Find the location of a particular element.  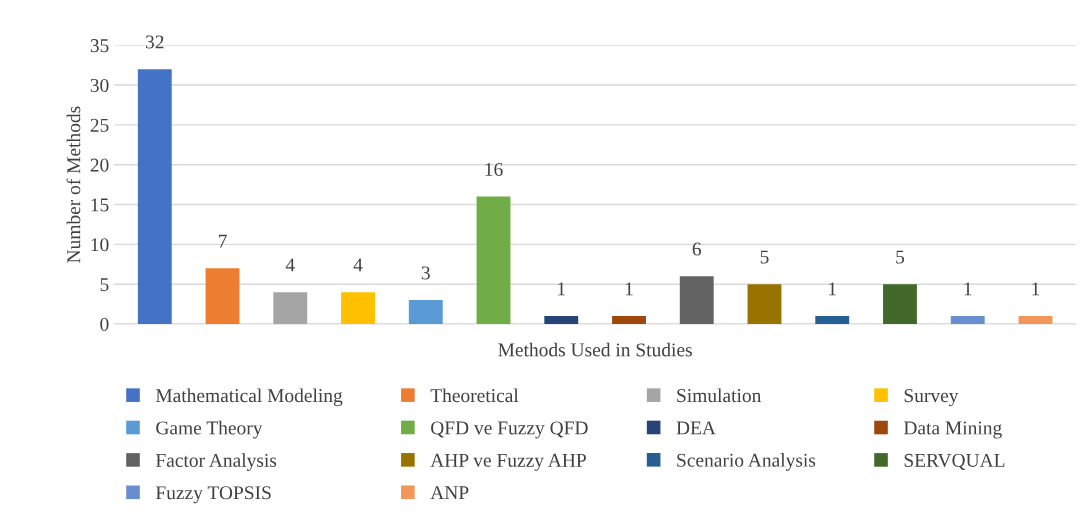

legend-label: QFD ve Fuzzy QFD is located at coordinates (509, 430).